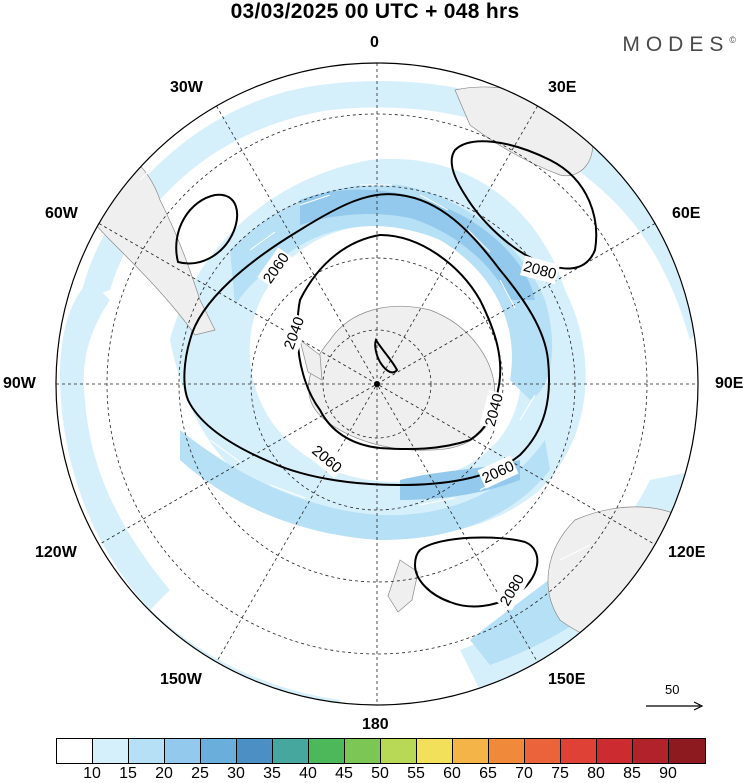 Image resolution: width=750 pixels, height=783 pixels. I want to click on lon-label-150w: 150W, so click(181, 679).